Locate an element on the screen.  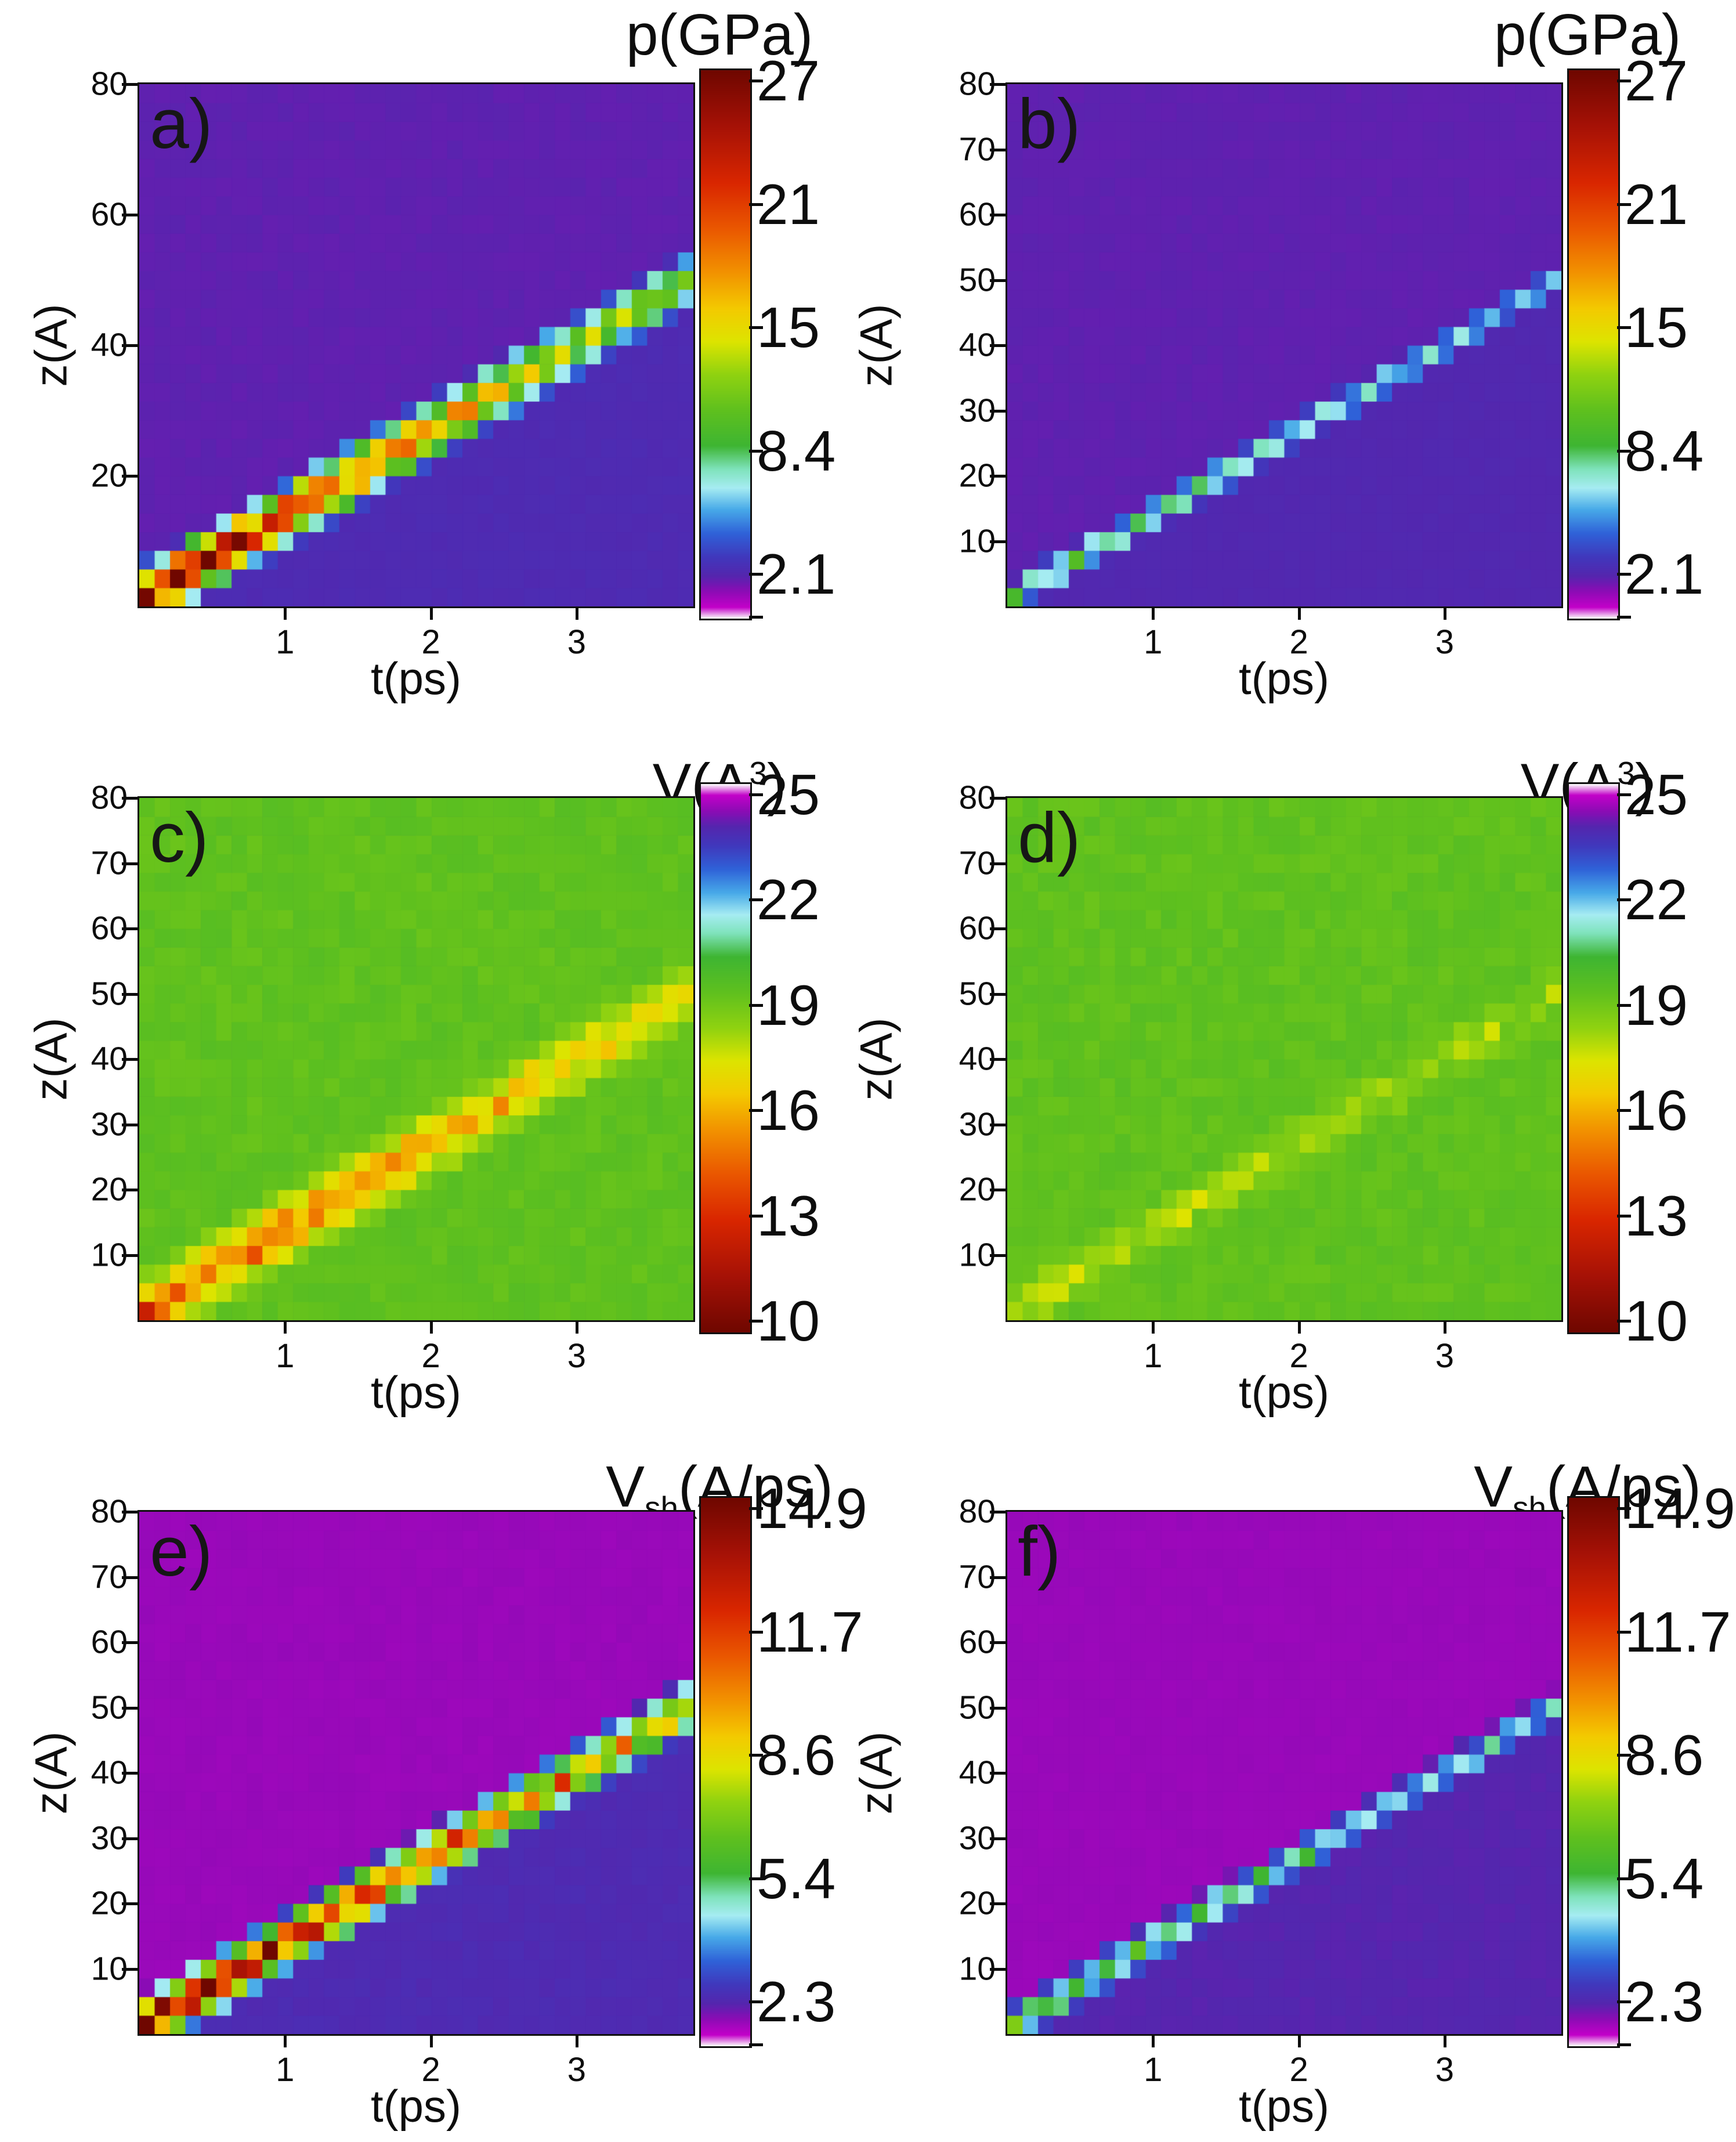
panel-letter: f) is located at coordinates (1039, 1552).